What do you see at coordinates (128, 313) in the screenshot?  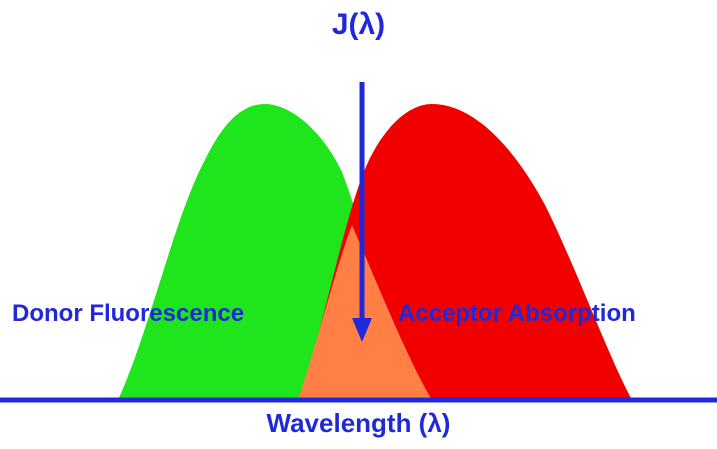 I see `donor-fluorescence-label: Donor Fluorescence` at bounding box center [128, 313].